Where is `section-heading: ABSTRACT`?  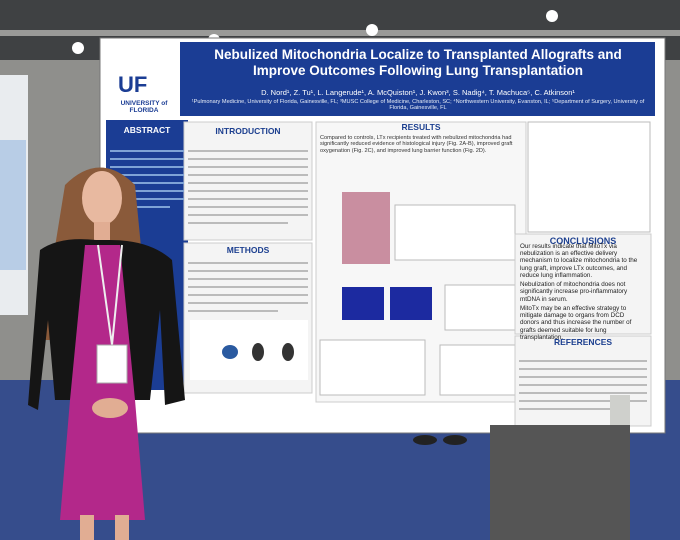
section-heading: ABSTRACT is located at coordinates (147, 130).